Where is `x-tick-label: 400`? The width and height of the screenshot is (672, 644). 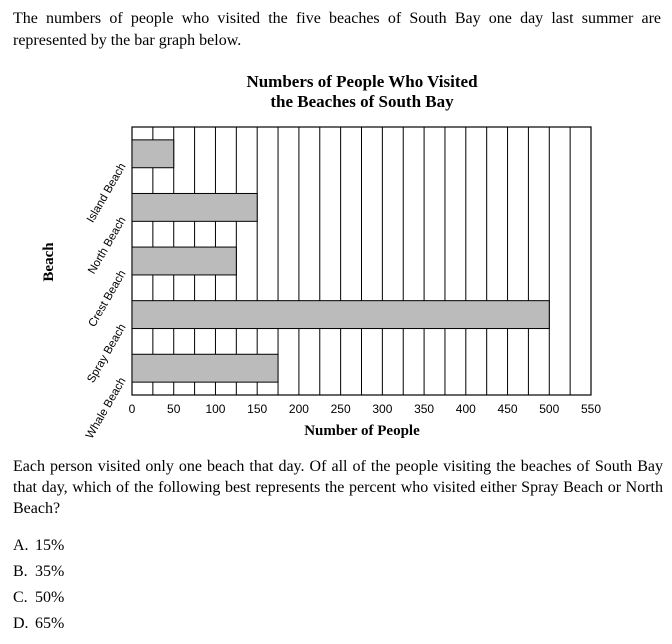
x-tick-label: 400 is located at coordinates (466, 409).